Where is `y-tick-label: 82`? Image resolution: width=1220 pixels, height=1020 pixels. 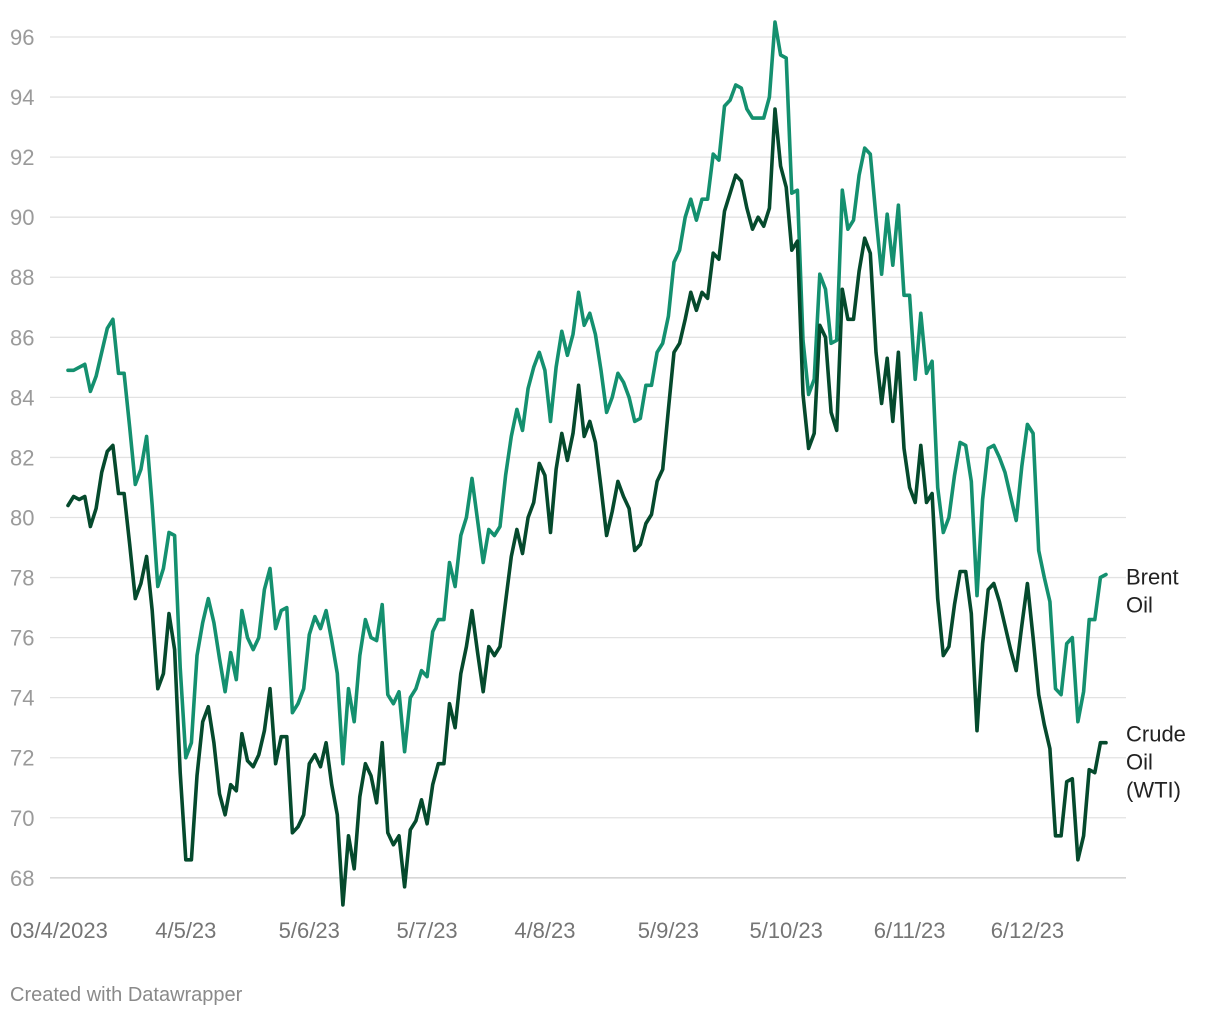 y-tick-label: 82 is located at coordinates (22, 457).